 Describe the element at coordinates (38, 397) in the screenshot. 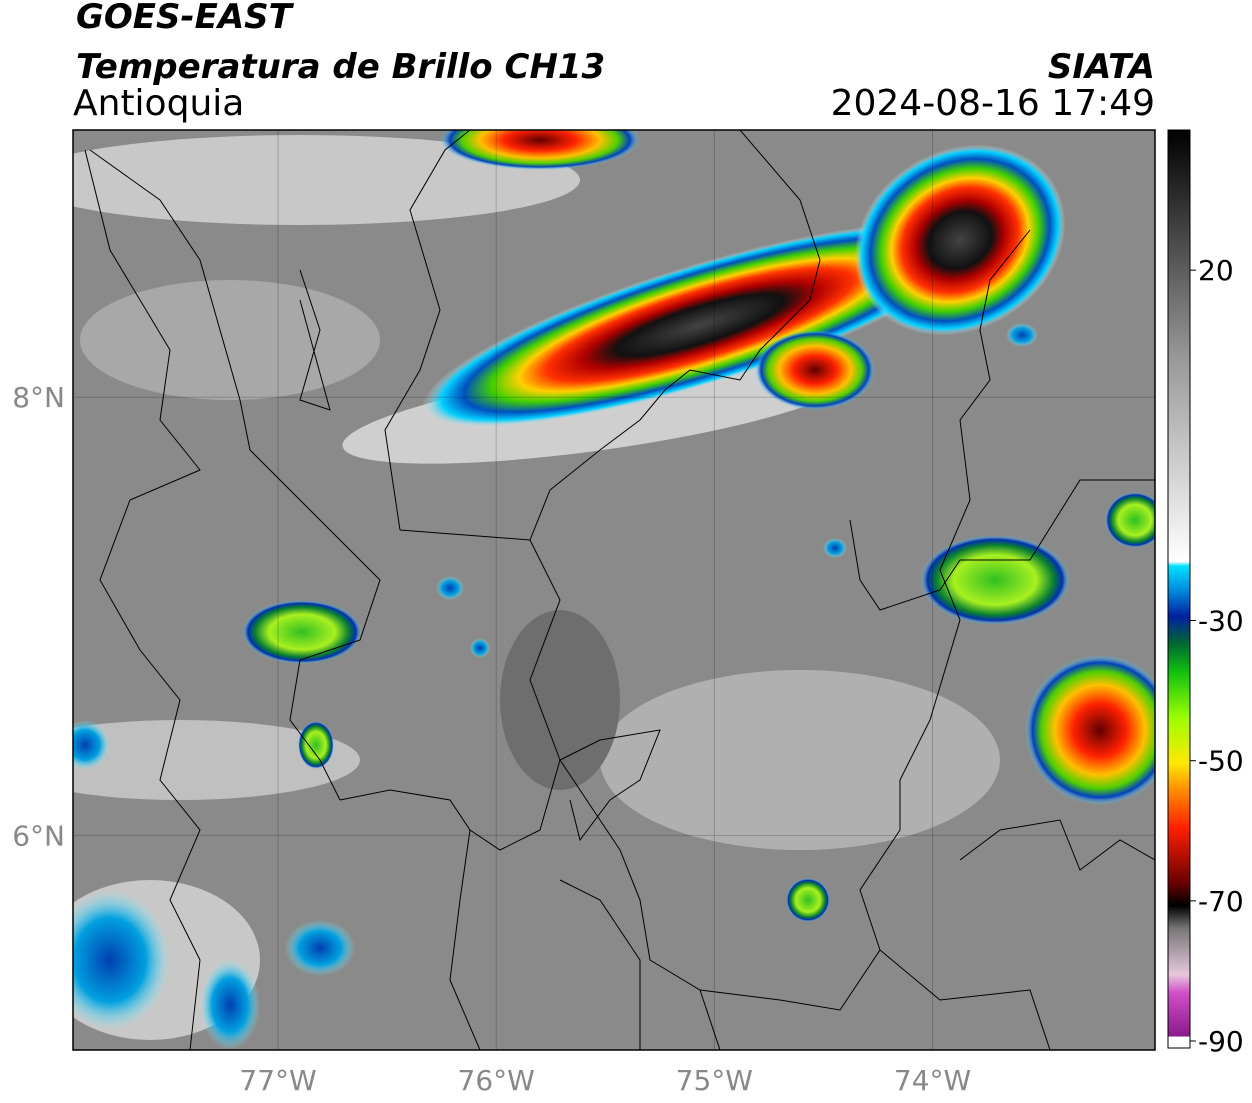

I see `y-tick-label: 8°N` at that location.